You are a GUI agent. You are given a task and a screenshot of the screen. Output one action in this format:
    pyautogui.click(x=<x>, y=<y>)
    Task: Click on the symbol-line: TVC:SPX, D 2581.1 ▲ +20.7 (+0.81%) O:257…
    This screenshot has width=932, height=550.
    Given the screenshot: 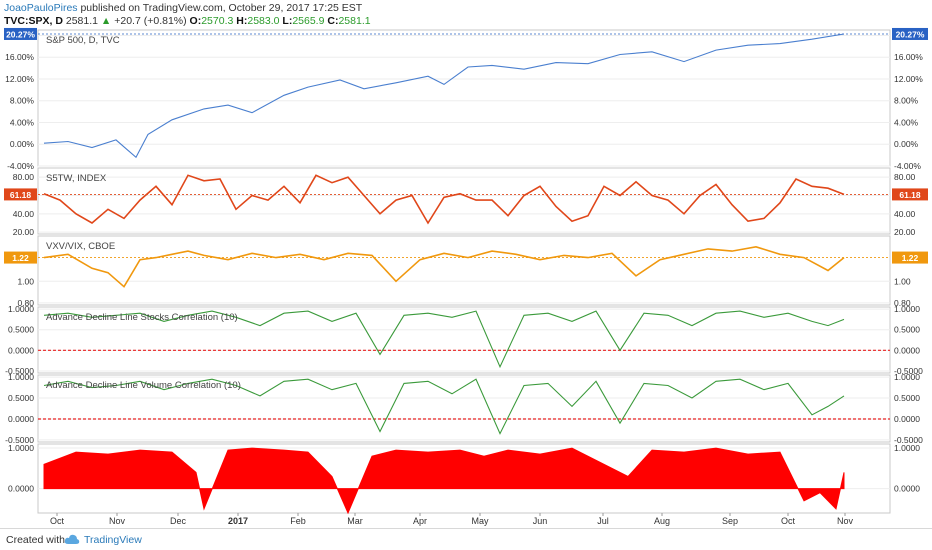 What is the action you would take?
    pyautogui.click(x=187, y=21)
    